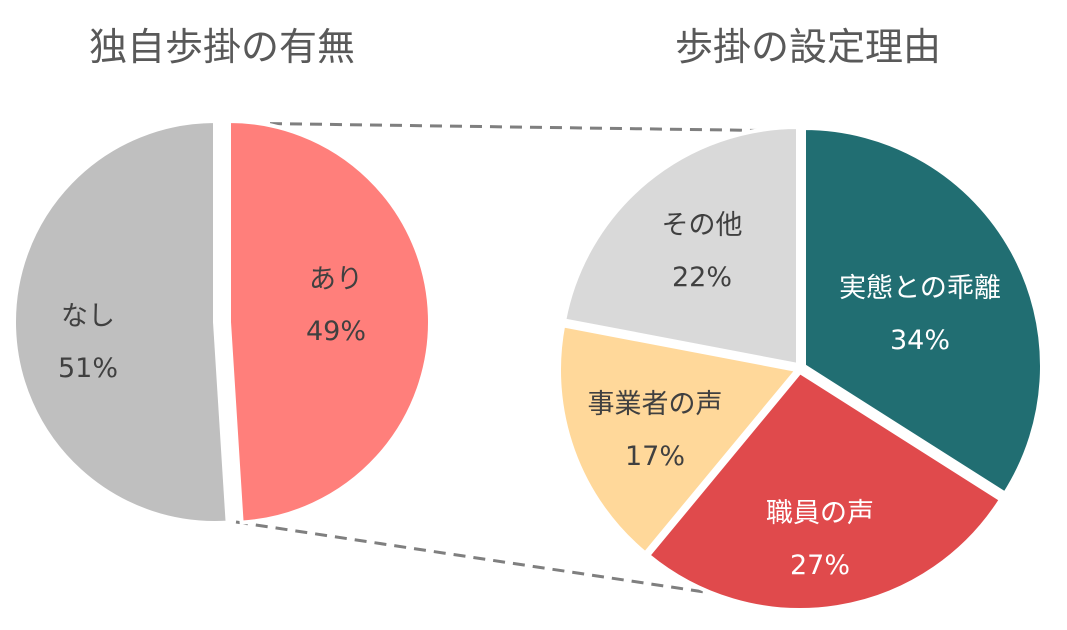 The image size is (1067, 630). Describe the element at coordinates (920, 340) in the screenshot. I see `pie2-slice-value-0: 34%` at that location.